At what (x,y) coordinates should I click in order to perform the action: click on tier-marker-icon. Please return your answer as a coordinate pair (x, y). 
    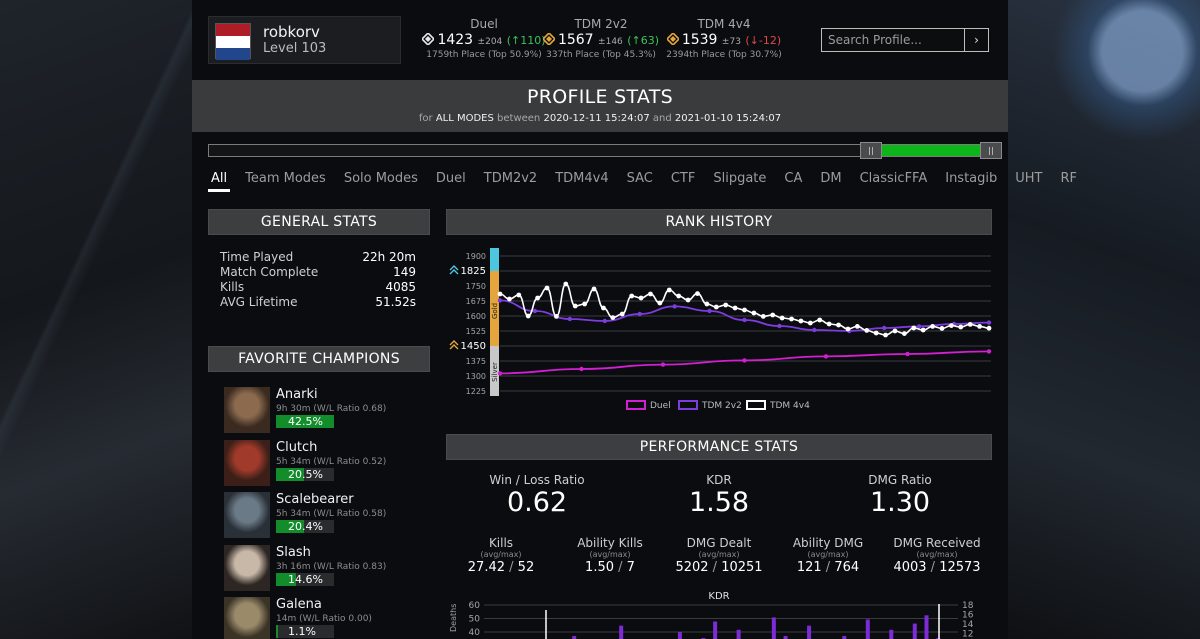
    Looking at the image, I should click on (454, 270).